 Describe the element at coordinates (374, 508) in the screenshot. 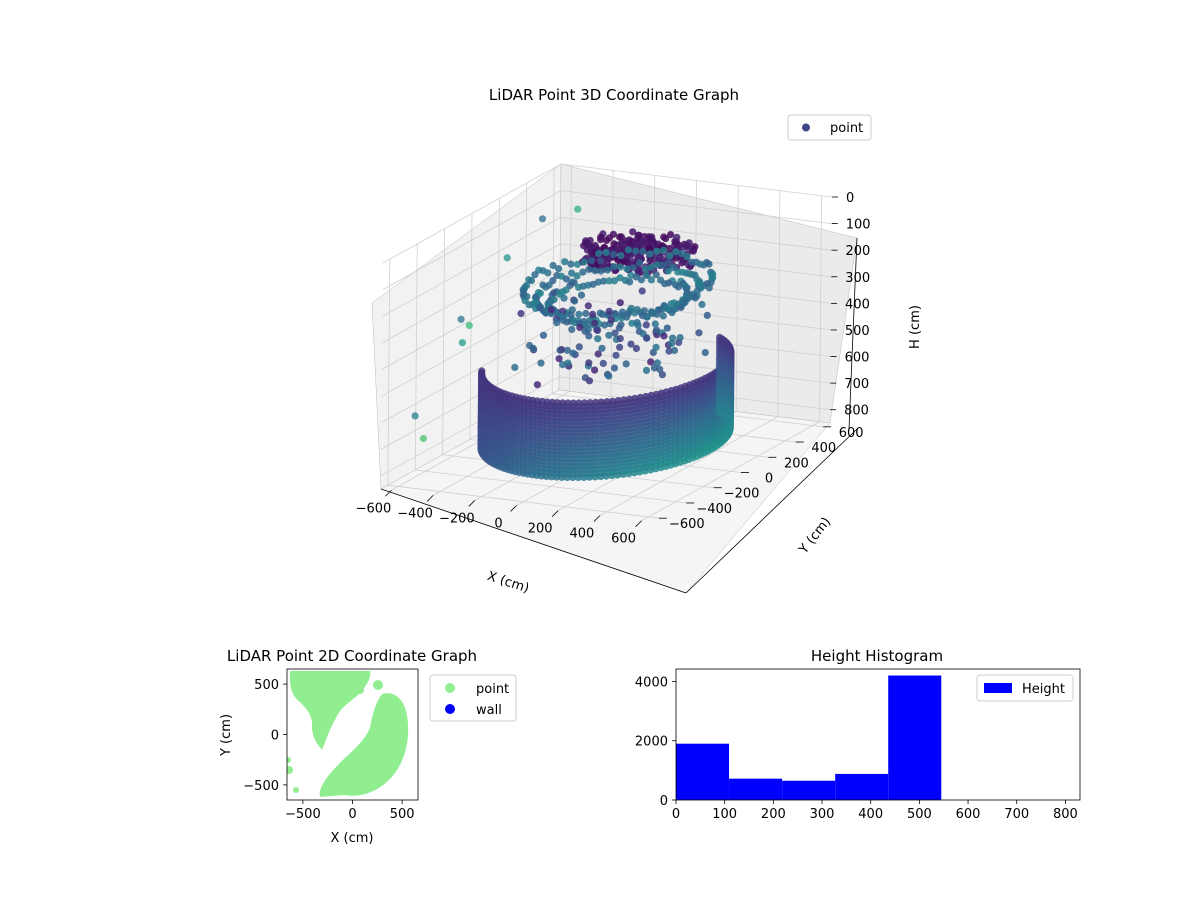

I see `x-tick-label-3d-0: −600` at that location.